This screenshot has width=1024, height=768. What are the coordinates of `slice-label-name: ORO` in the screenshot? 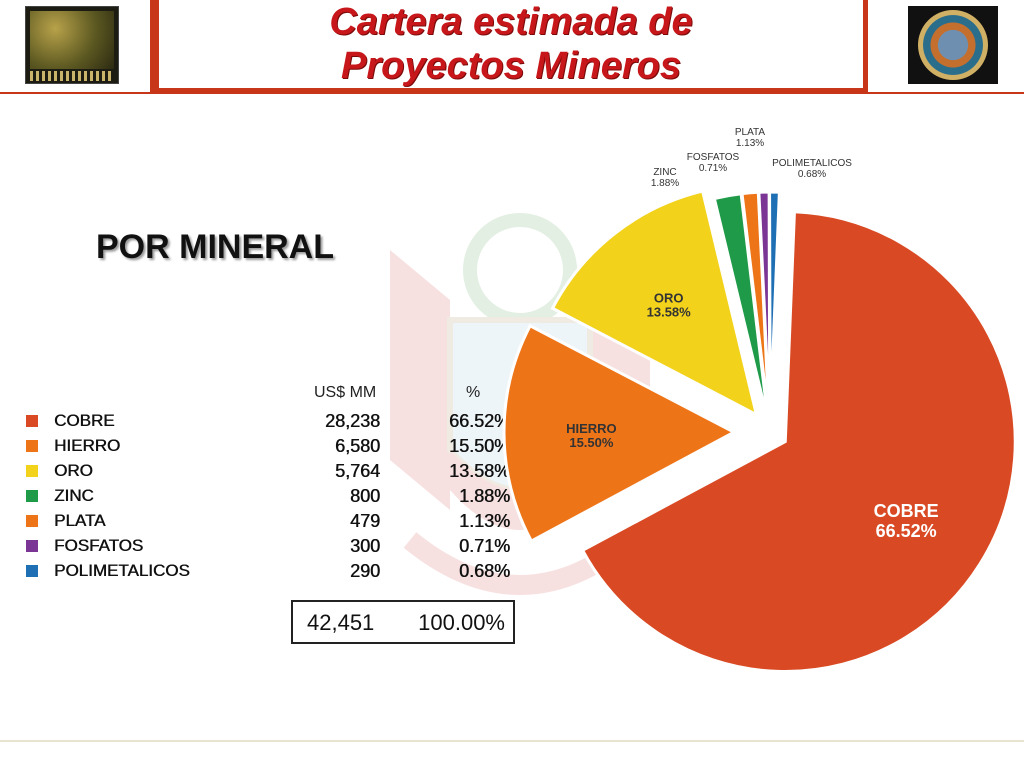 It's located at (669, 297).